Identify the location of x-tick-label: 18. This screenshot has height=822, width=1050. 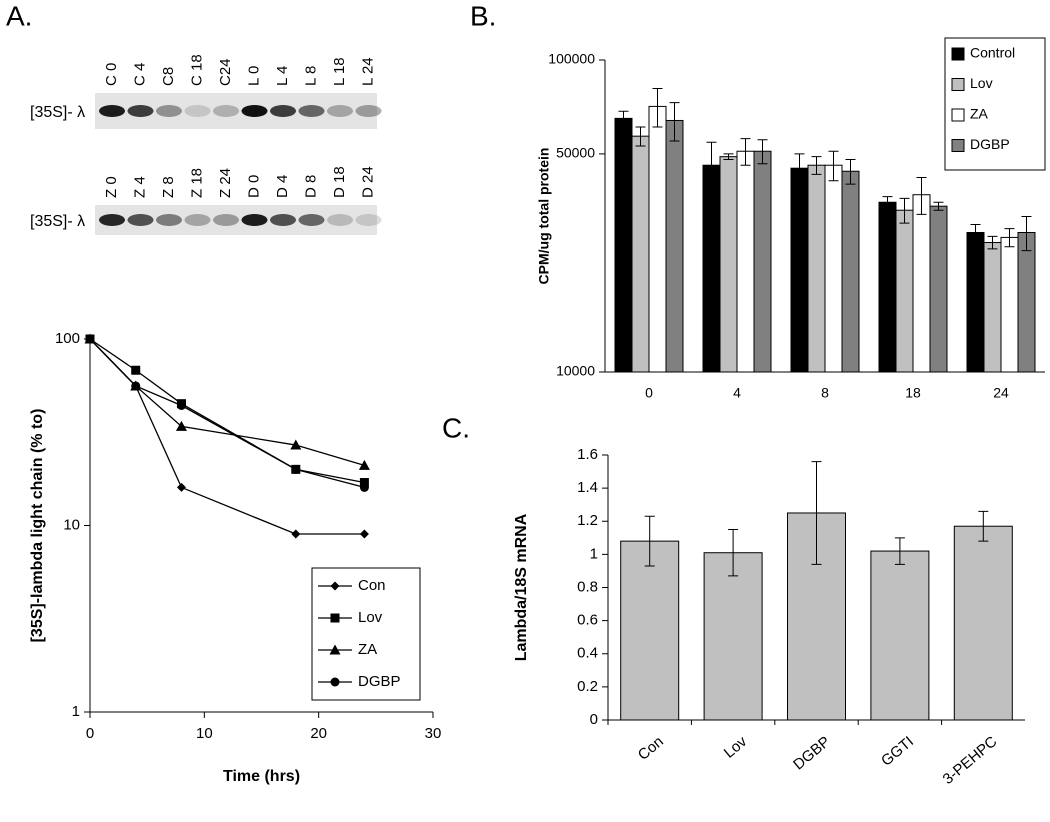
(913, 393).